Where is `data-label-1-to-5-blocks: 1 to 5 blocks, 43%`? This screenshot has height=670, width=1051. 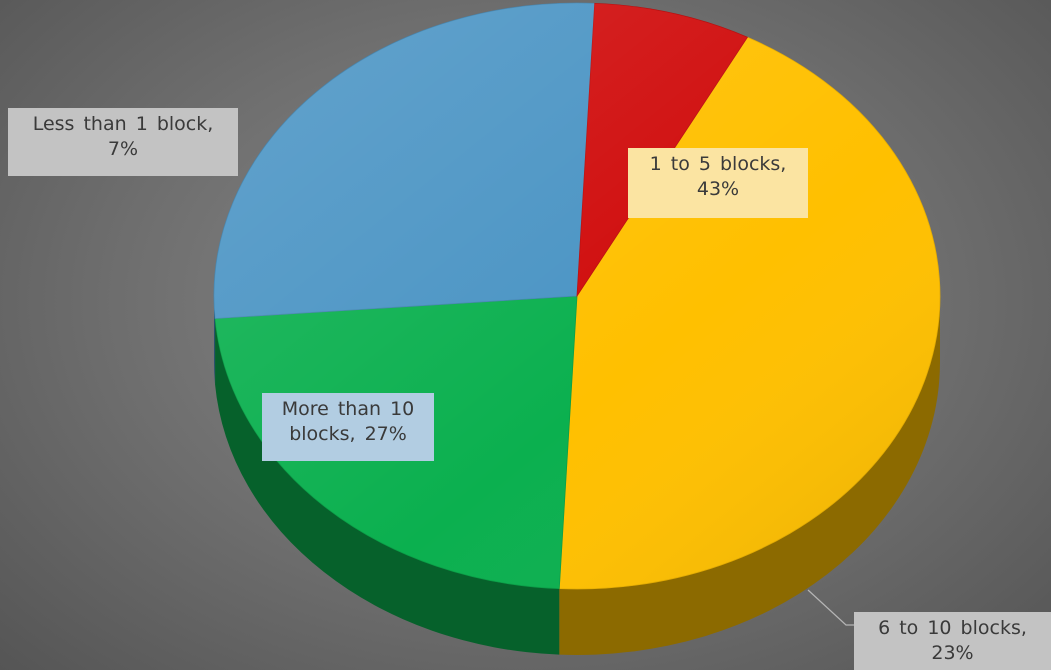
data-label-1-to-5-blocks: 1 to 5 blocks, 43% is located at coordinates (718, 183).